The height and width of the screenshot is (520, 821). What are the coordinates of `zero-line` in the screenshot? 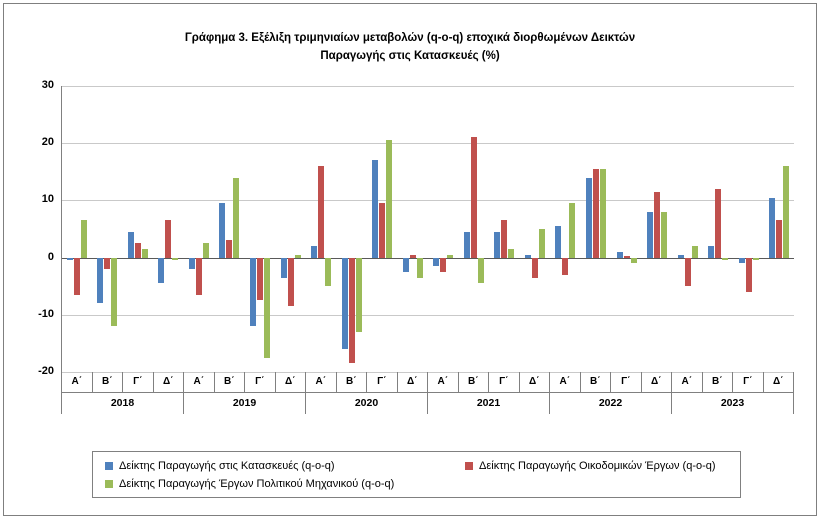 It's located at (428, 258).